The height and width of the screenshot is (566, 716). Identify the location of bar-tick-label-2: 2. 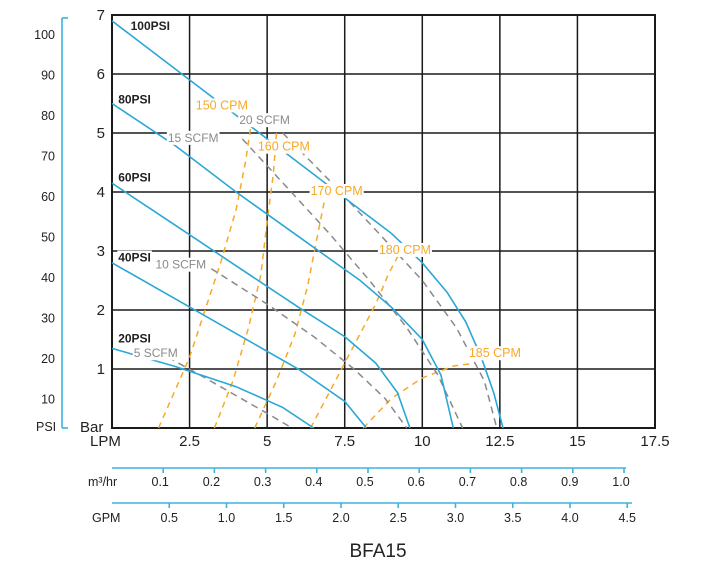
(101, 310).